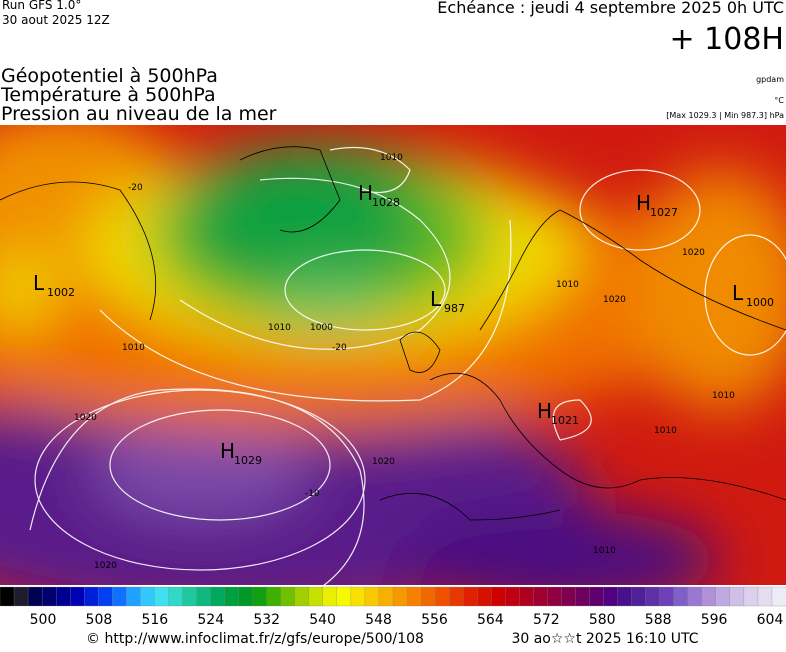 This screenshot has width=786, height=652. I want to click on unit: gpdam, so click(770, 79).